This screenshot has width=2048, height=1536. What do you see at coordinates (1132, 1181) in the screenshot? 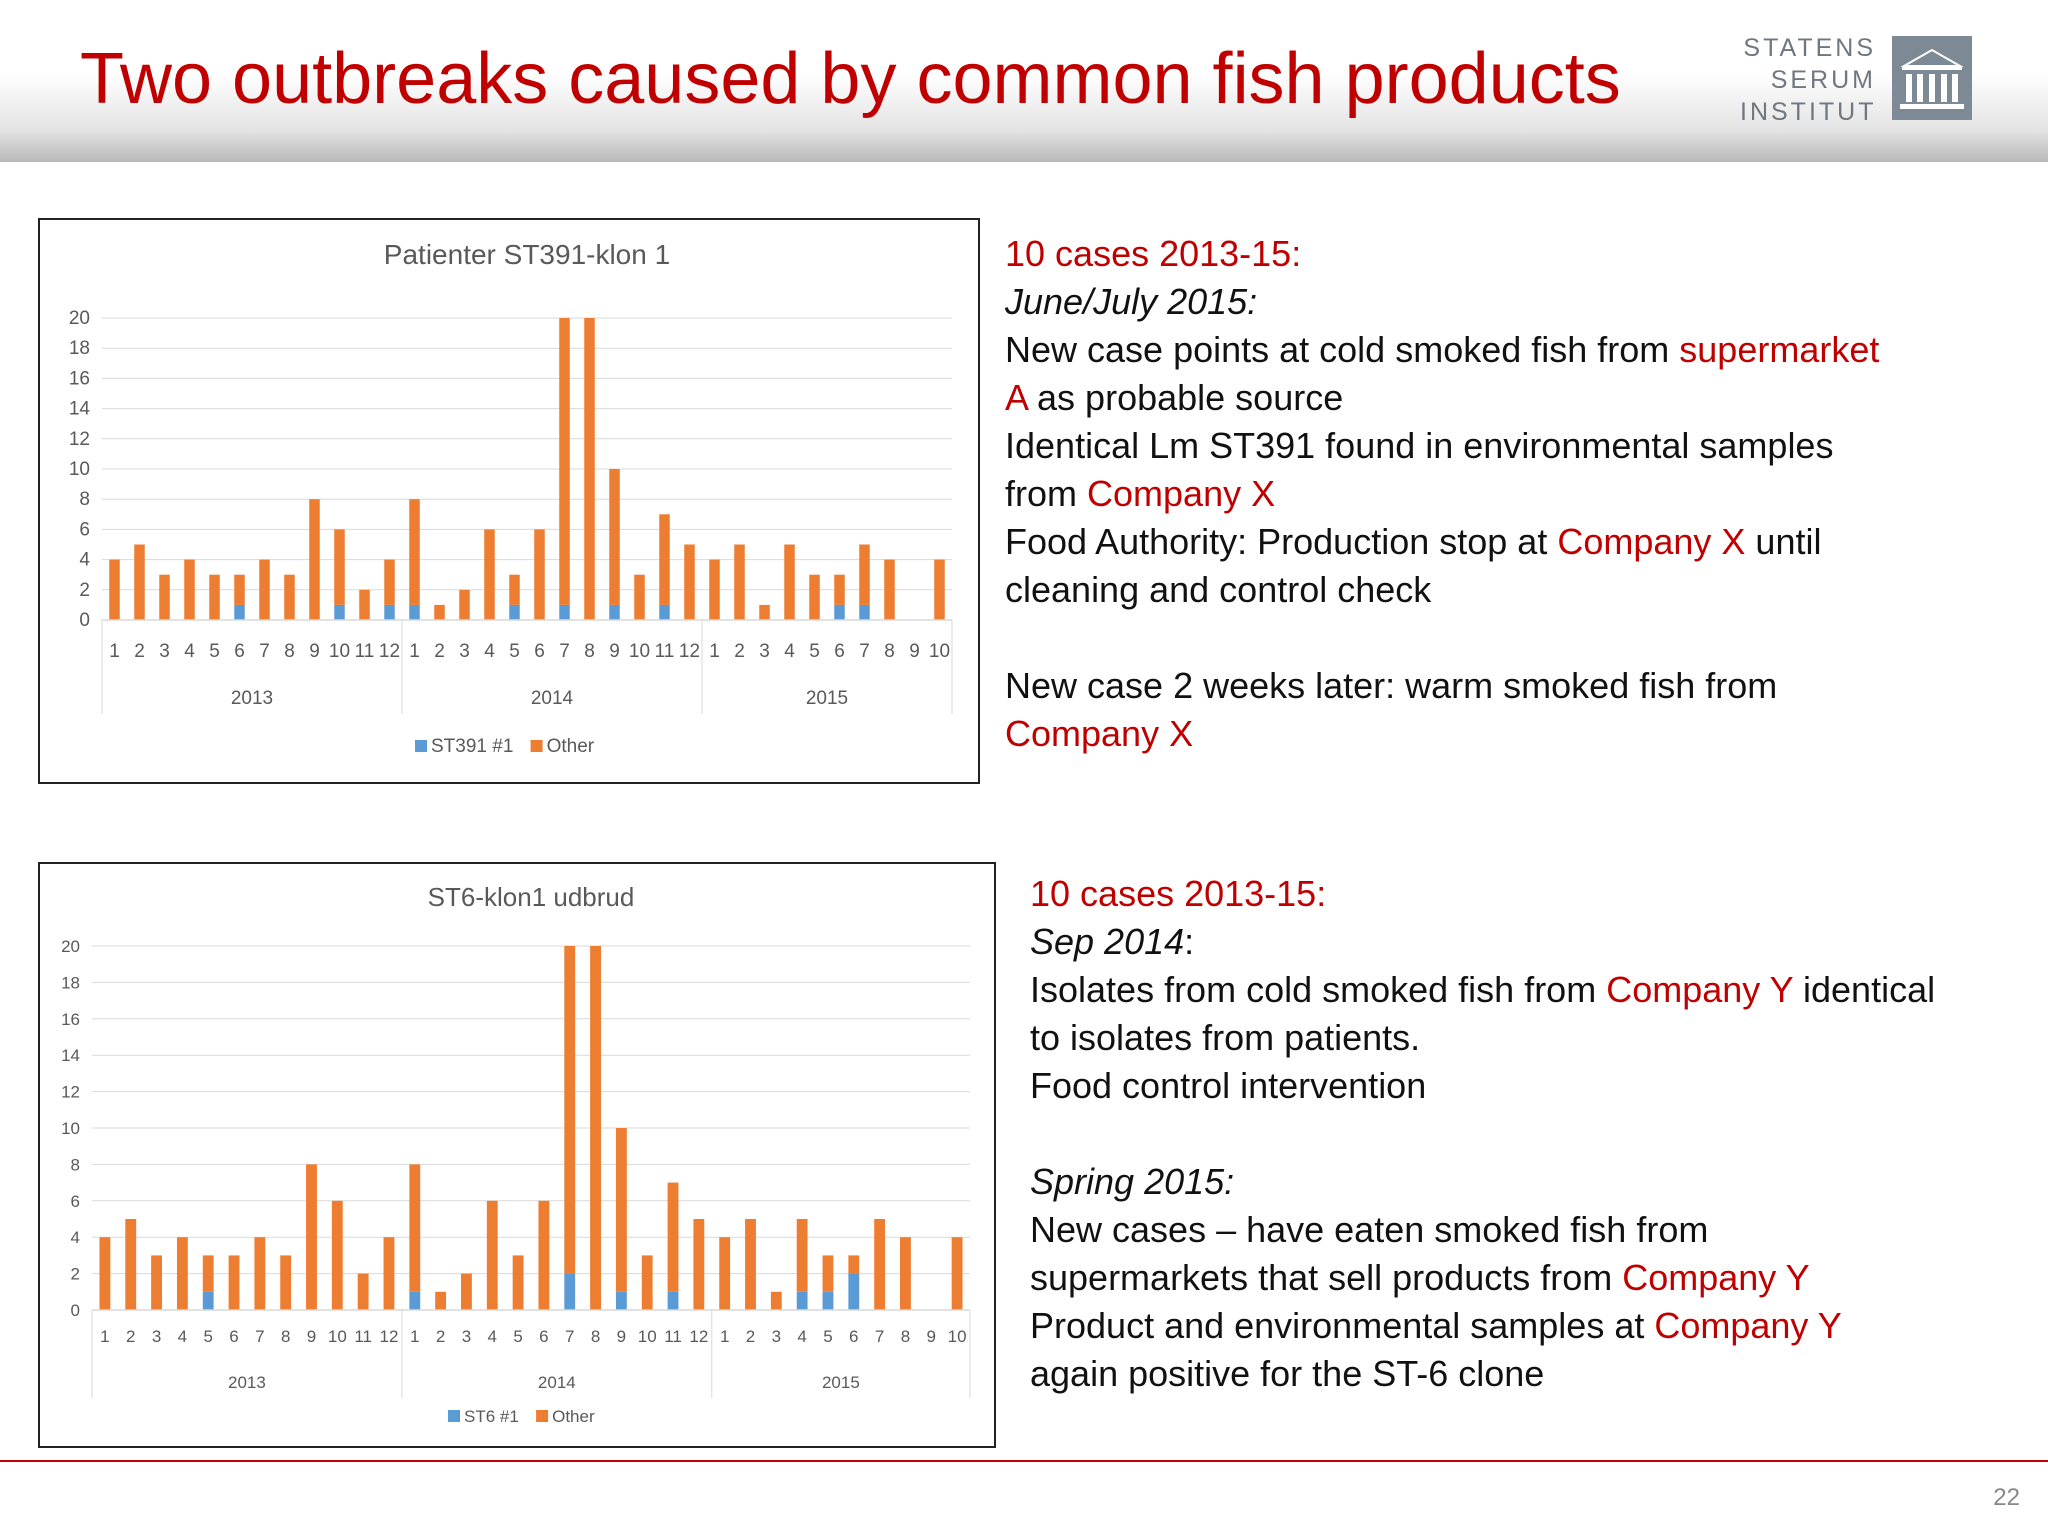
I see `text-run: Spring 2015:` at bounding box center [1132, 1181].